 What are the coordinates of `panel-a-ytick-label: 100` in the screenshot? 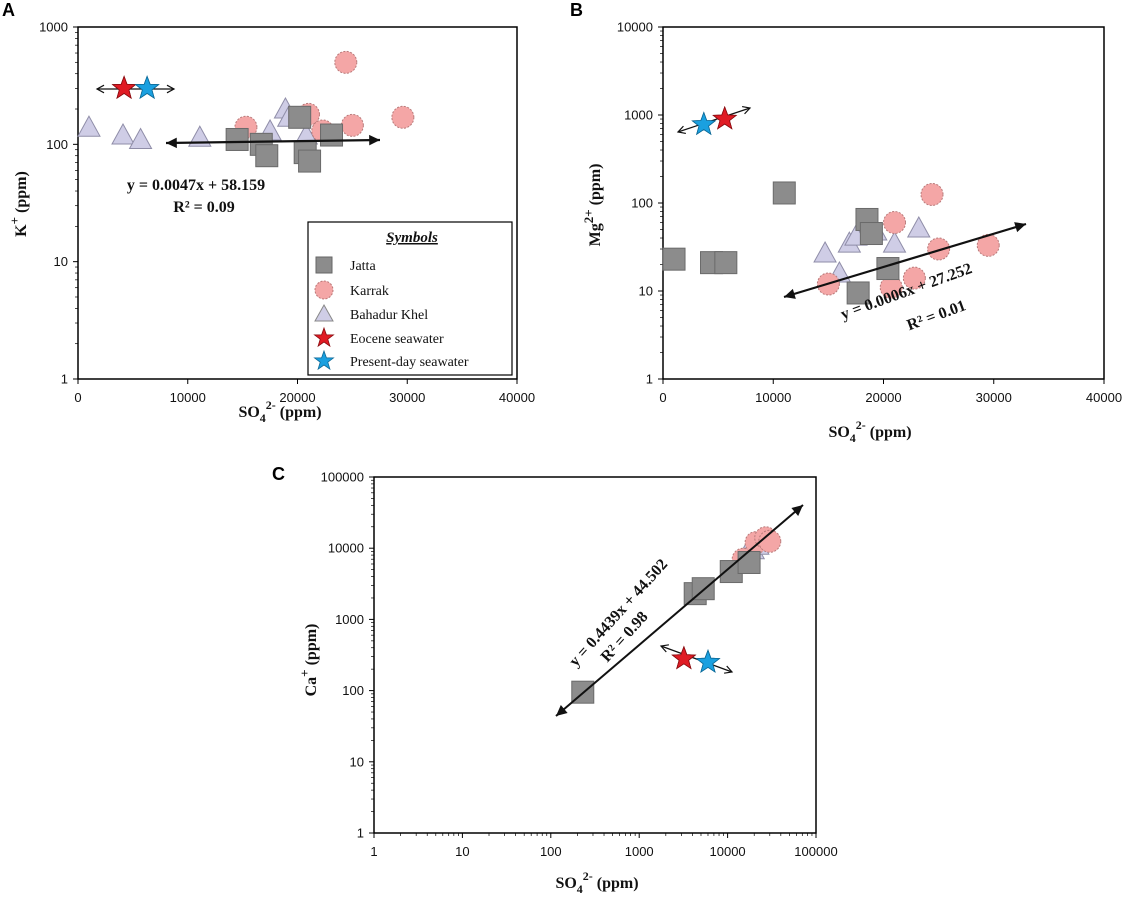 It's located at (57, 144).